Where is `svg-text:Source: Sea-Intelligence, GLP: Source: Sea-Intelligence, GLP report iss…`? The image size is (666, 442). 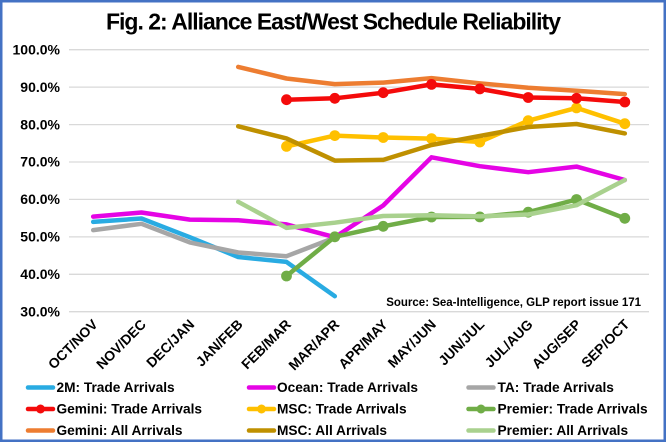 svg-text:Source: Sea-Intelligence, GLP: Source: Sea-Intelligence, GLP report iss… is located at coordinates (513, 303).